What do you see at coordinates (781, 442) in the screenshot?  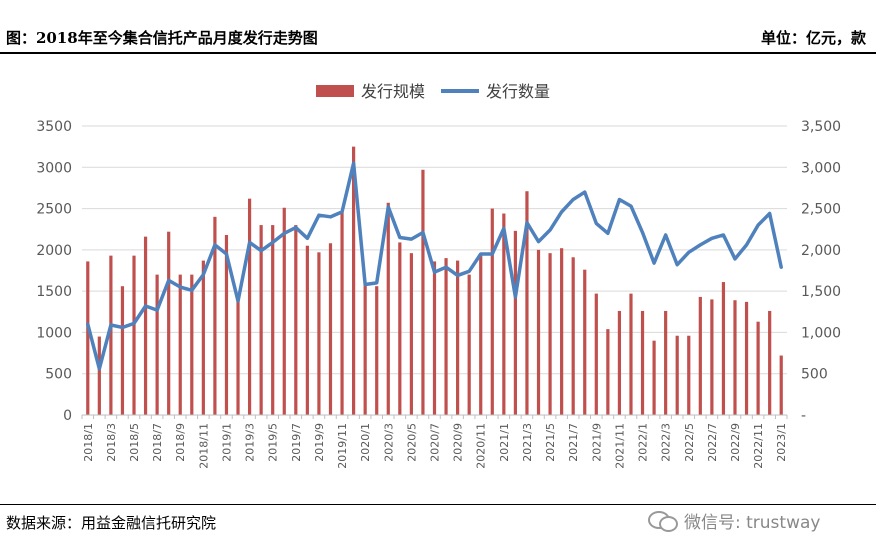 I see `x-tick-label: 2023/1` at bounding box center [781, 442].